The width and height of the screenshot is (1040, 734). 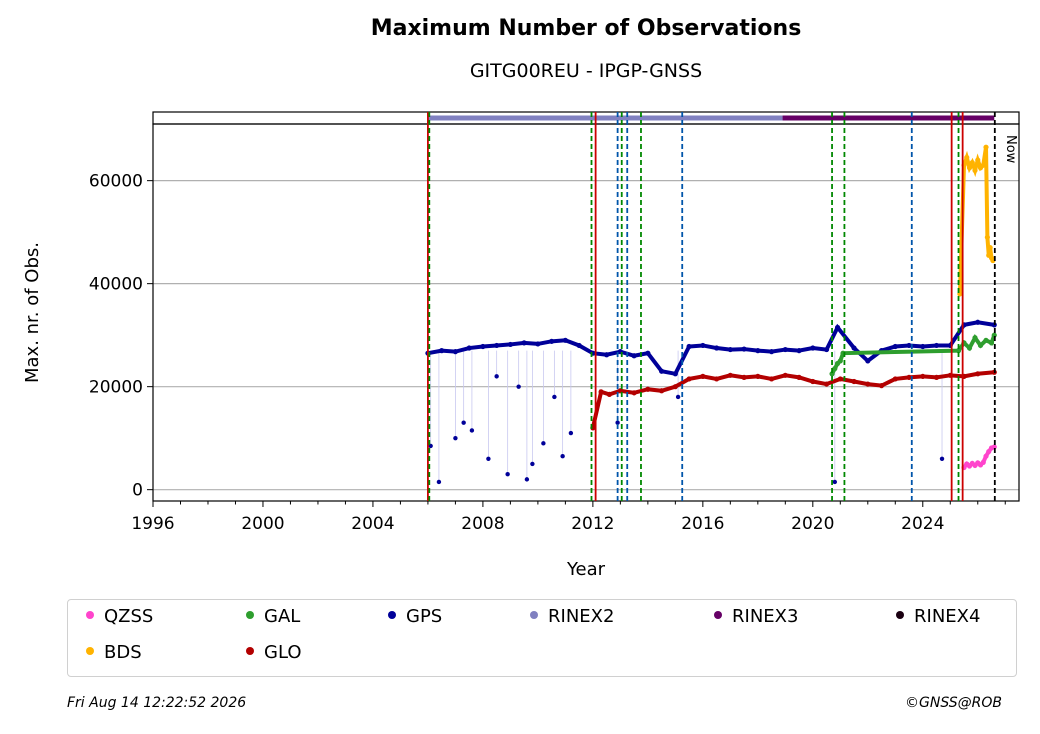 What do you see at coordinates (1010, 149) in the screenshot?
I see `now-label: Now` at bounding box center [1010, 149].